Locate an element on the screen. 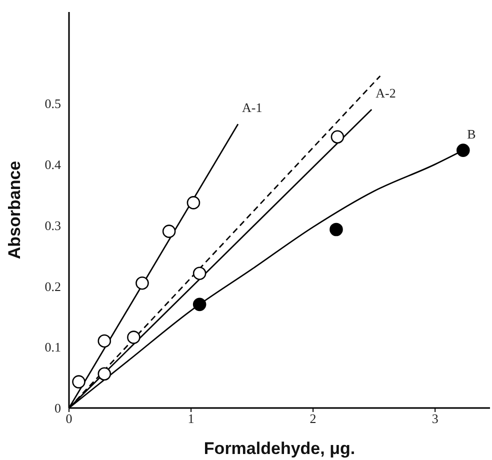 The image size is (492, 460). series-label: A-2 is located at coordinates (386, 92).